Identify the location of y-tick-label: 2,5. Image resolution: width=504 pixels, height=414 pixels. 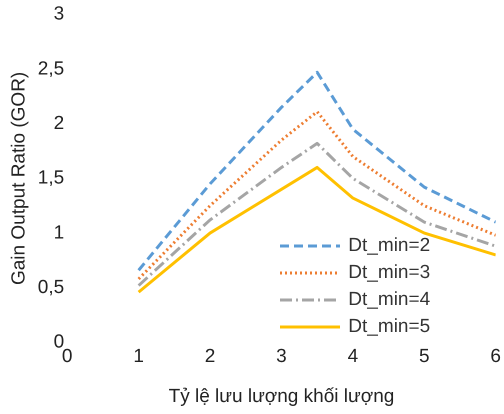
(51, 69).